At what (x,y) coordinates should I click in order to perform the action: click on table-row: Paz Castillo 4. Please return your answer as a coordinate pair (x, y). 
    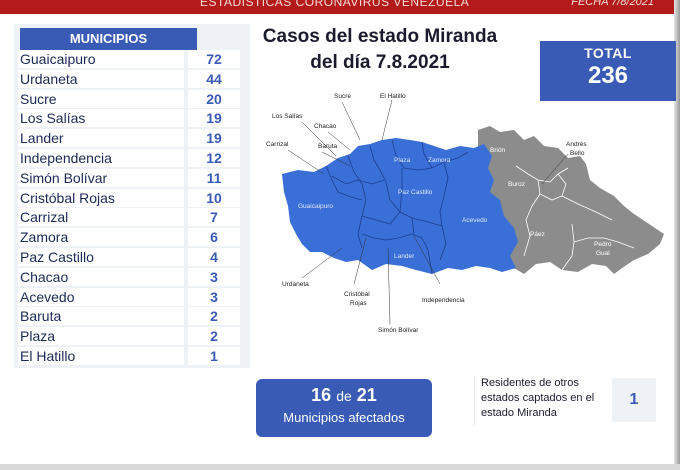
    Looking at the image, I should click on (132, 257).